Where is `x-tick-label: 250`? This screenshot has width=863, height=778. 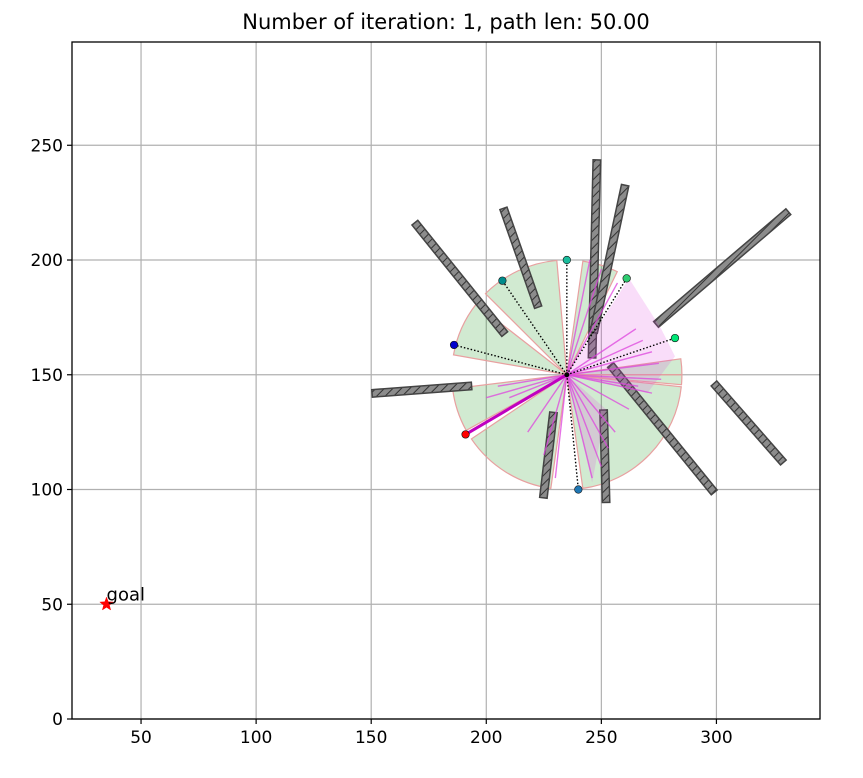 x-tick-label: 250 is located at coordinates (601, 738).